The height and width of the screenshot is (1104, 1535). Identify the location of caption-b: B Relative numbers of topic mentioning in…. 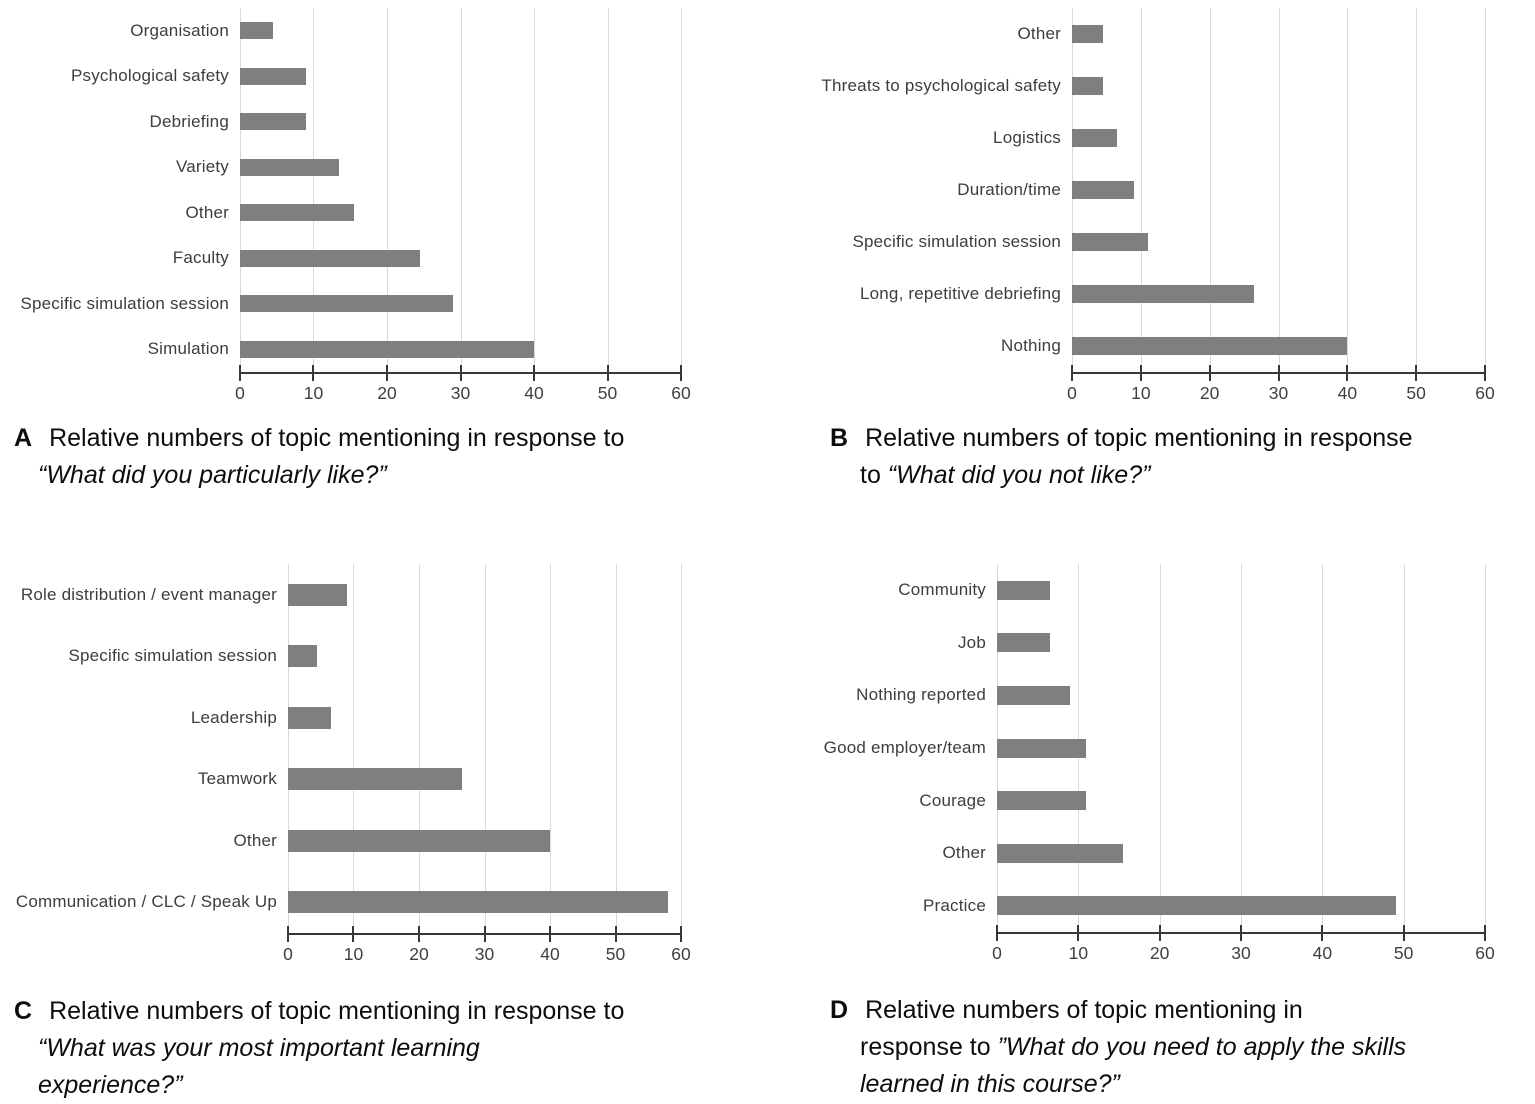
(1130, 457).